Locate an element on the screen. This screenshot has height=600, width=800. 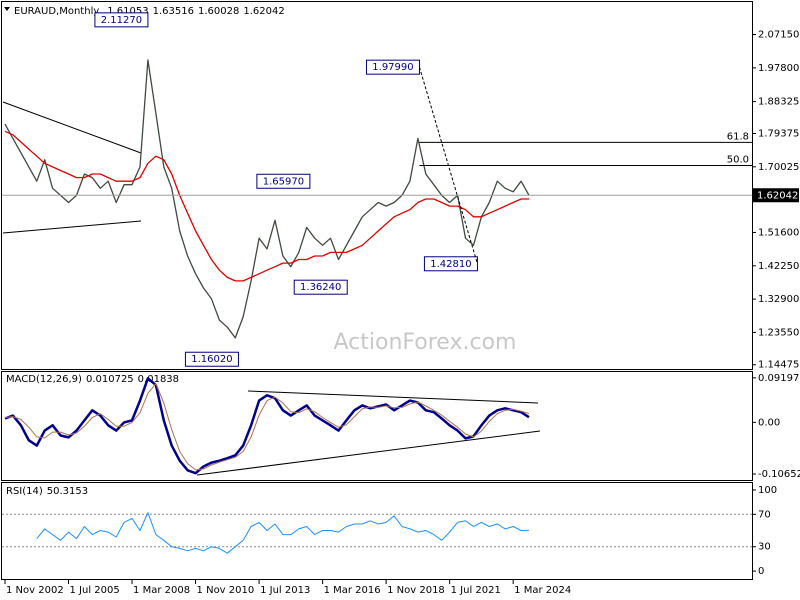
watermark: ActionForex.com is located at coordinates (425, 342).